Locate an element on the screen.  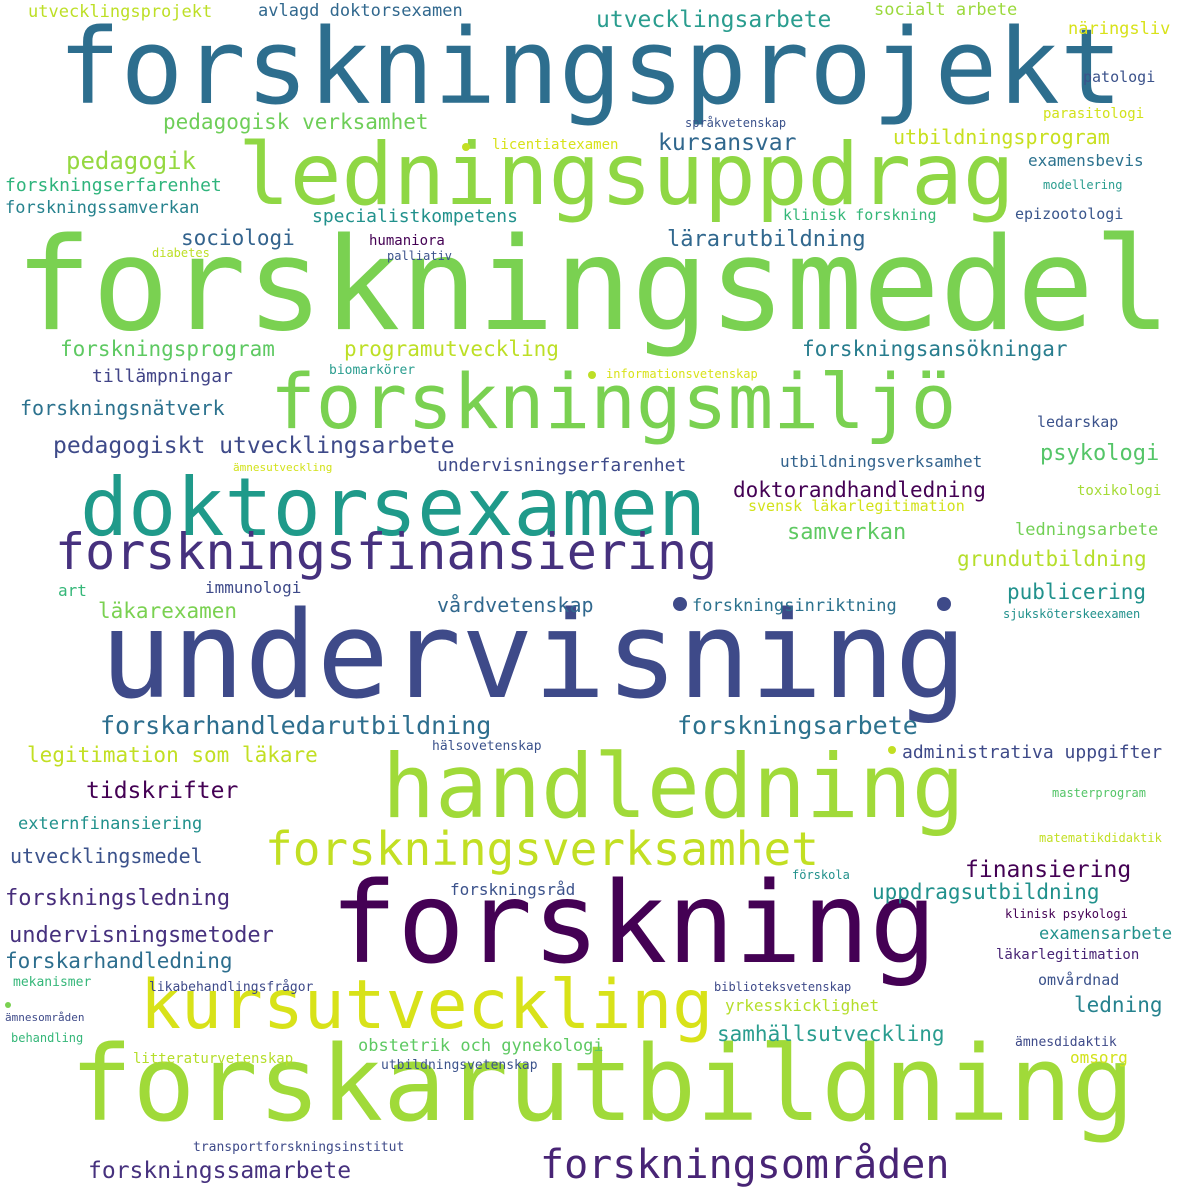
word-legitimation-som-lakare: legitimation som läkare is located at coordinates (172, 755).